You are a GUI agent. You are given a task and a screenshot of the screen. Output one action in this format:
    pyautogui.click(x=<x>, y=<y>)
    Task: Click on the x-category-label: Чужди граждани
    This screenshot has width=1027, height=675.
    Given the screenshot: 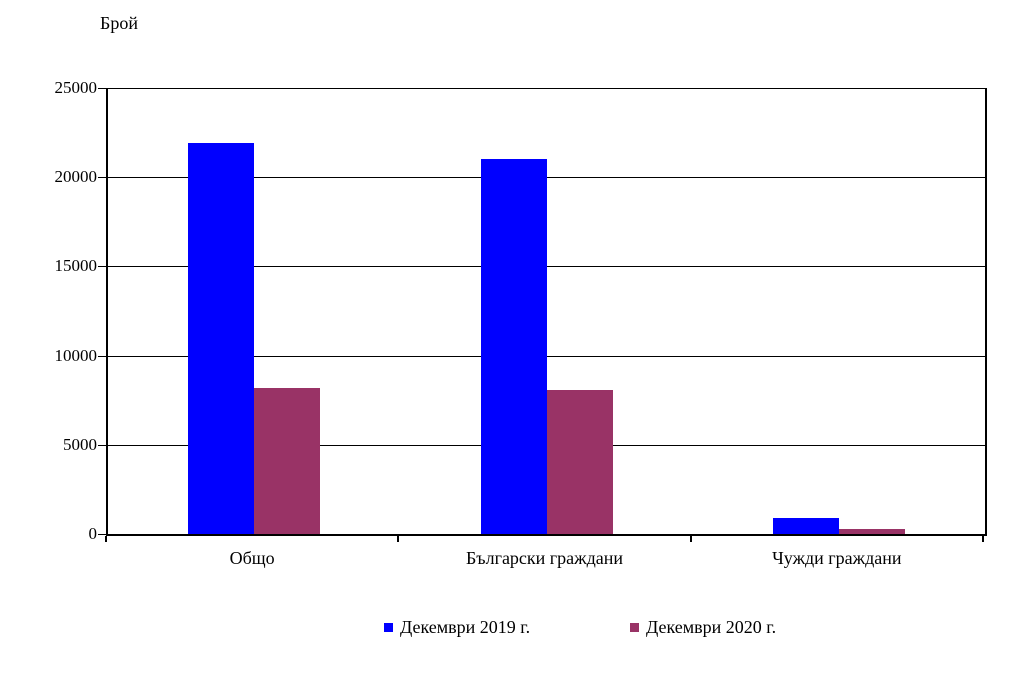 What is the action you would take?
    pyautogui.click(x=837, y=558)
    